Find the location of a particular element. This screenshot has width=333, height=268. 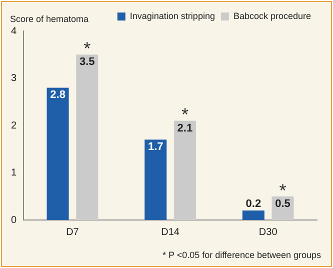

data-label: 2.1 is located at coordinates (185, 128).